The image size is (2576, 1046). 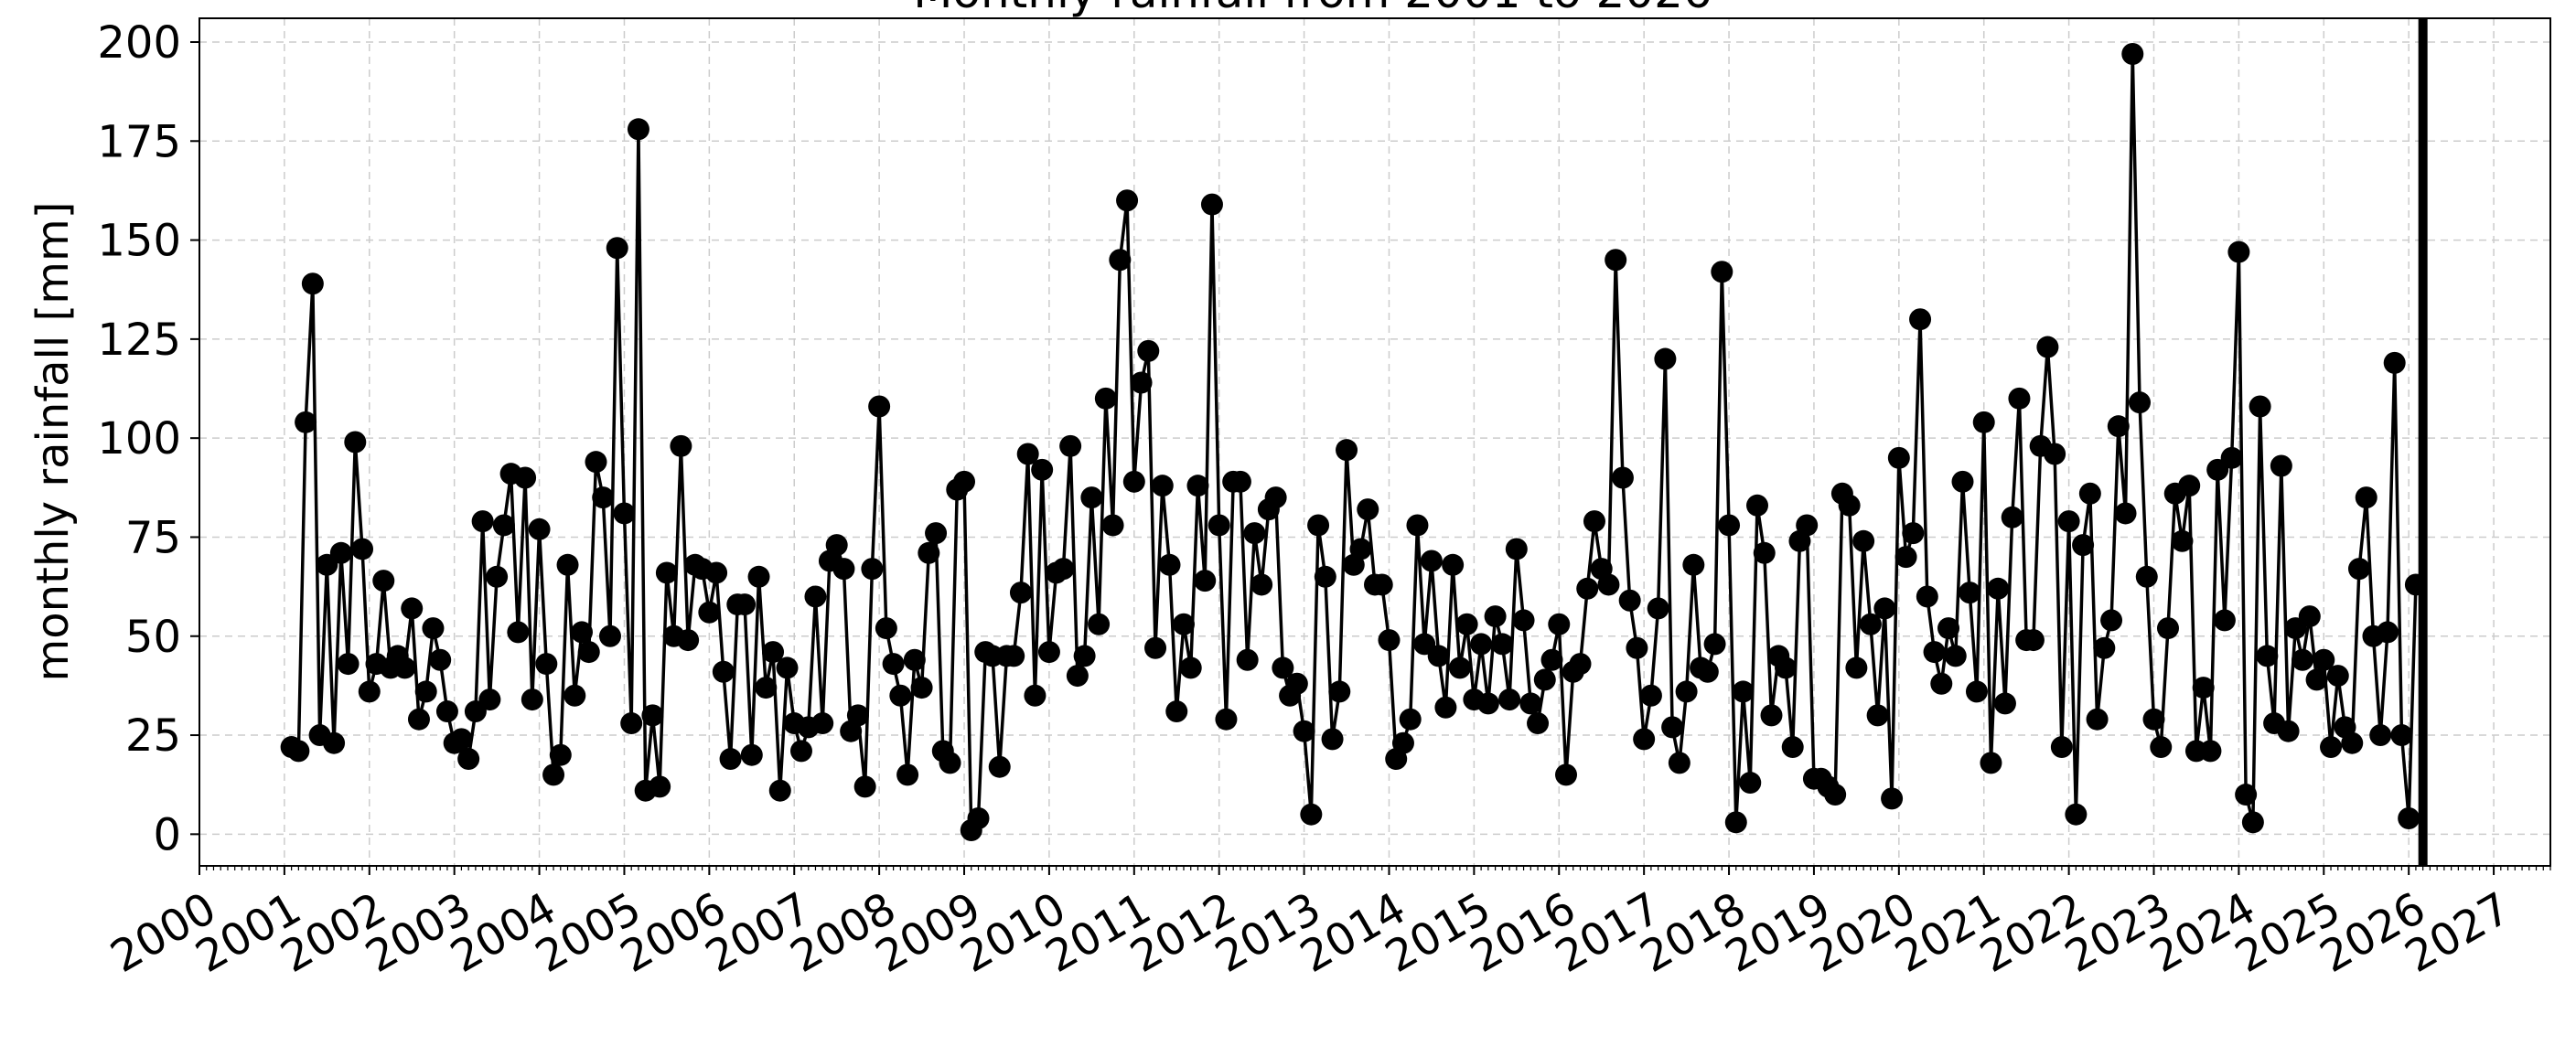 What do you see at coordinates (53, 442) in the screenshot?
I see `y-axis-title: monthly rainfall [mm]` at bounding box center [53, 442].